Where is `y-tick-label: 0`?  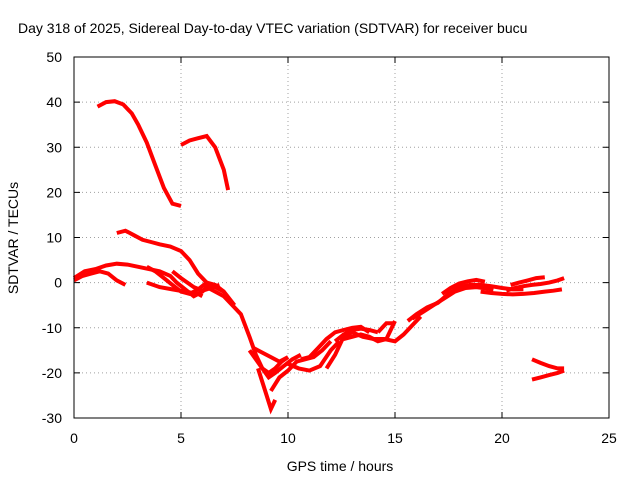
y-tick-label: 0 is located at coordinates (58, 283).